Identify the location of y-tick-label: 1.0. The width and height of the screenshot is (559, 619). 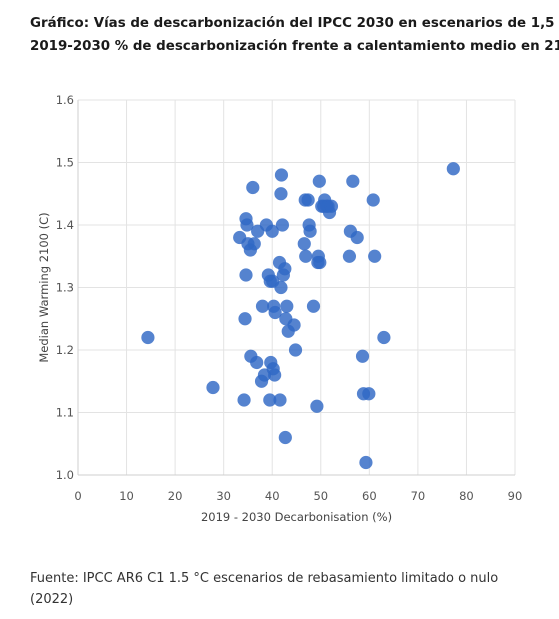
(65, 475).